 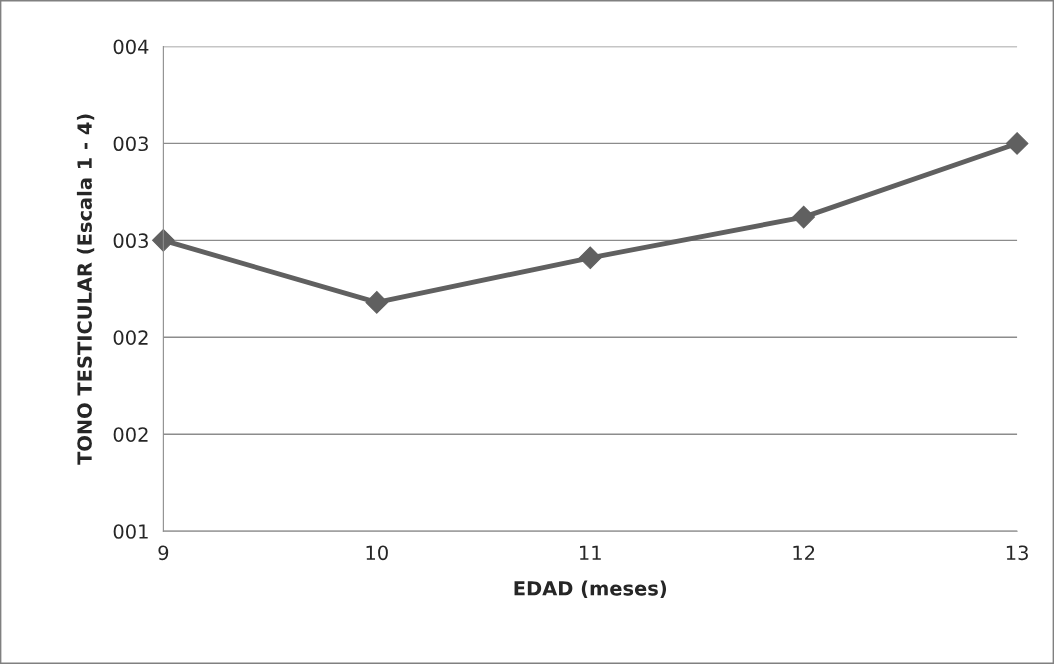 What do you see at coordinates (377, 553) in the screenshot?
I see `x-tick-label: 10` at bounding box center [377, 553].